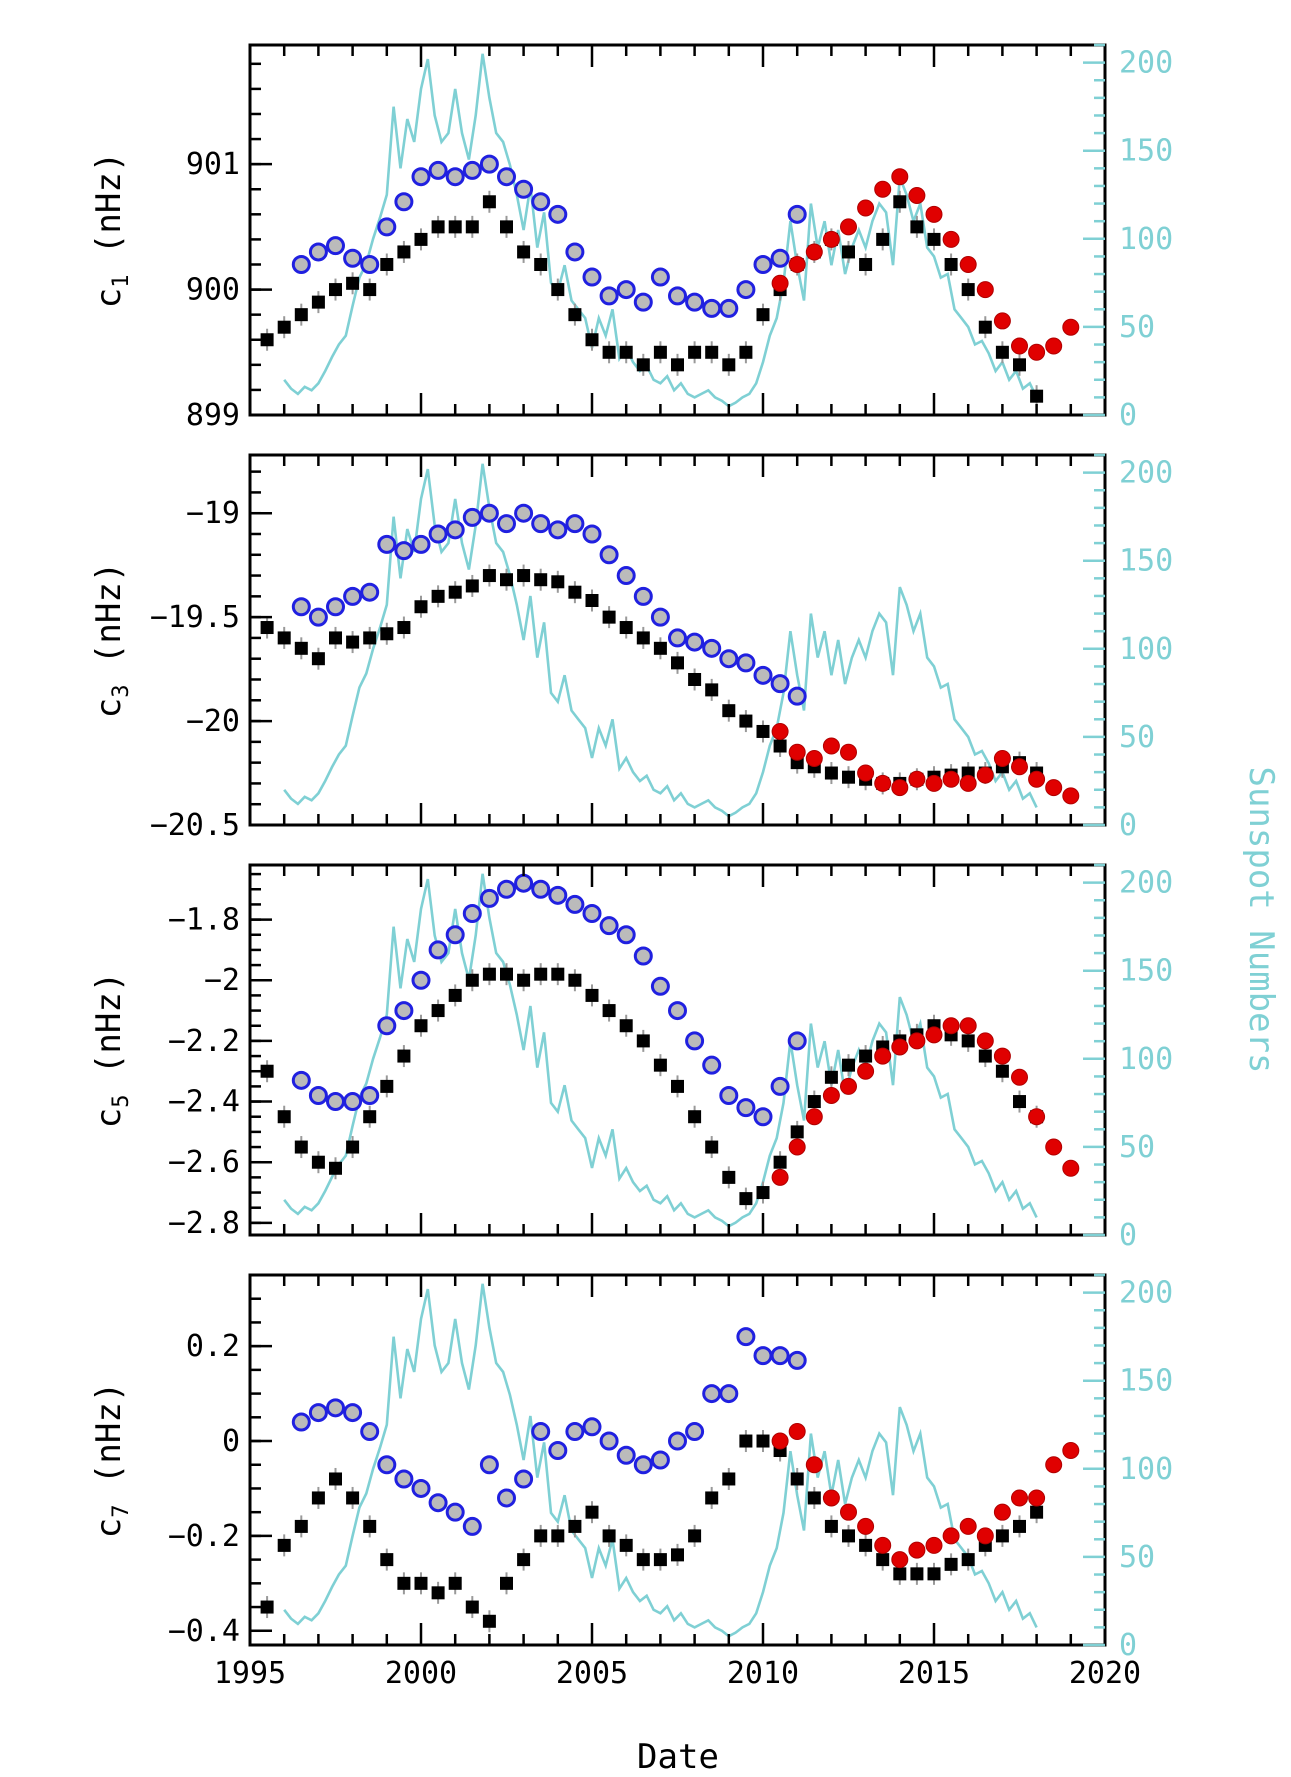  What do you see at coordinates (934, 1673) in the screenshot?
I see `x-tick-label: 2015` at bounding box center [934, 1673].